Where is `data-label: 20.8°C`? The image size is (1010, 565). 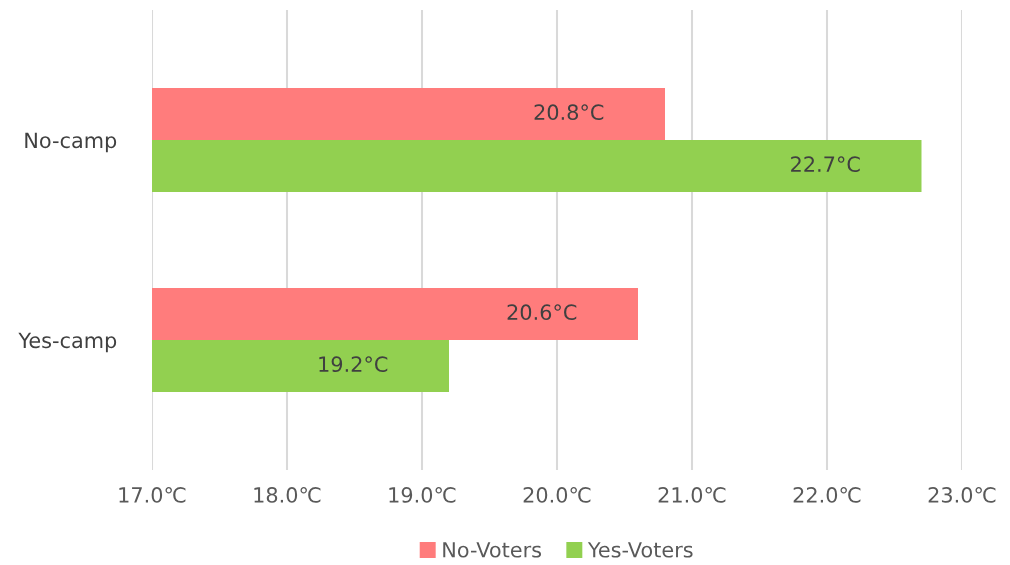 data-label: 20.8°C is located at coordinates (569, 112).